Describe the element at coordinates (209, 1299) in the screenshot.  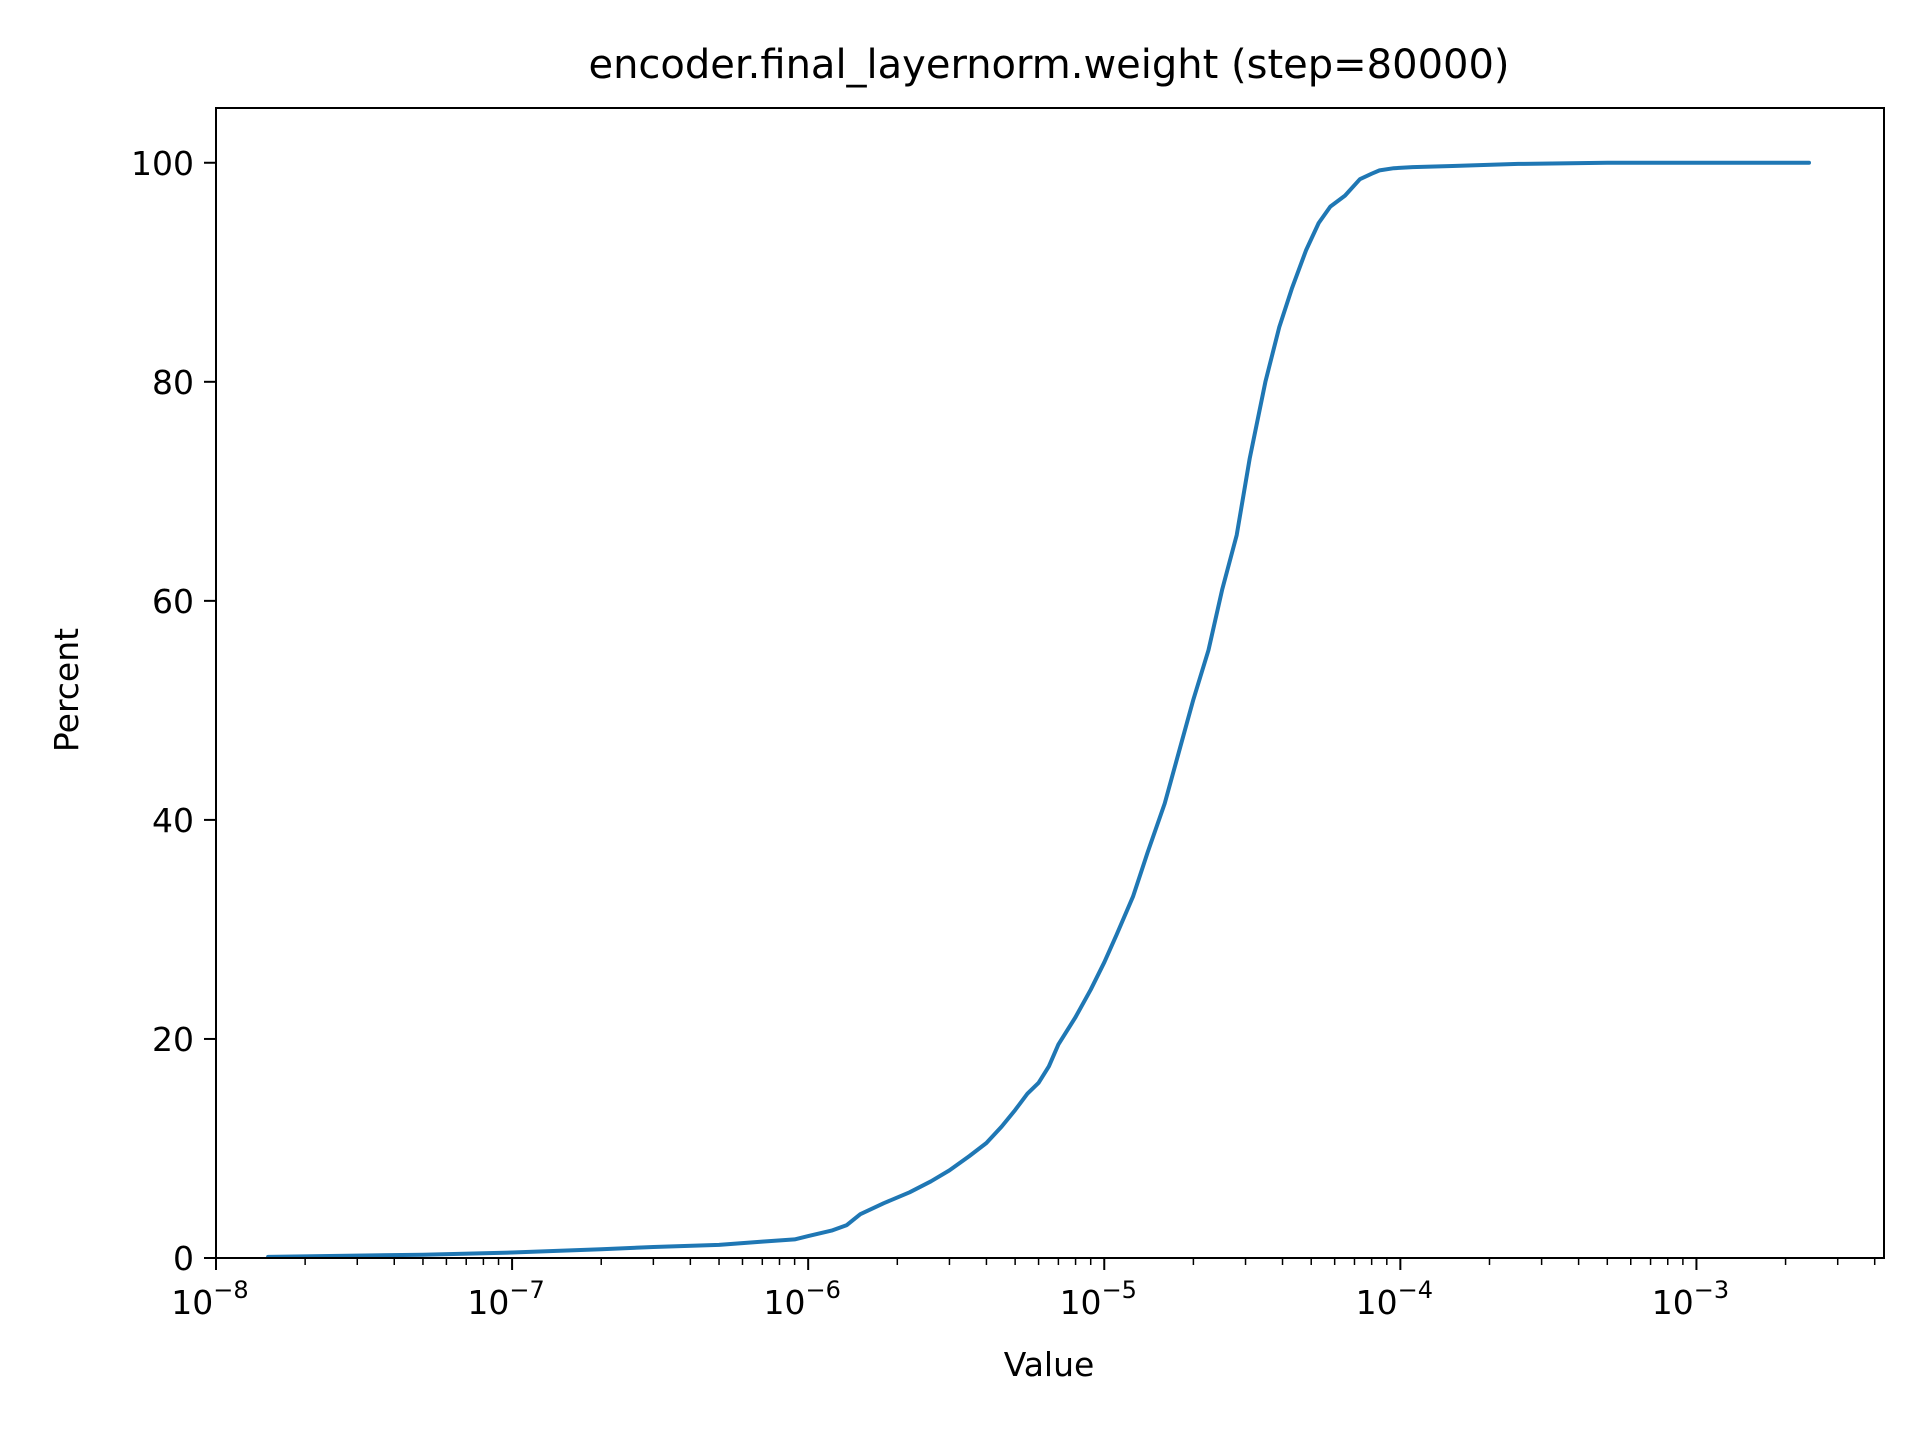
I see `x-tick-label: 10⁻⁸` at that location.